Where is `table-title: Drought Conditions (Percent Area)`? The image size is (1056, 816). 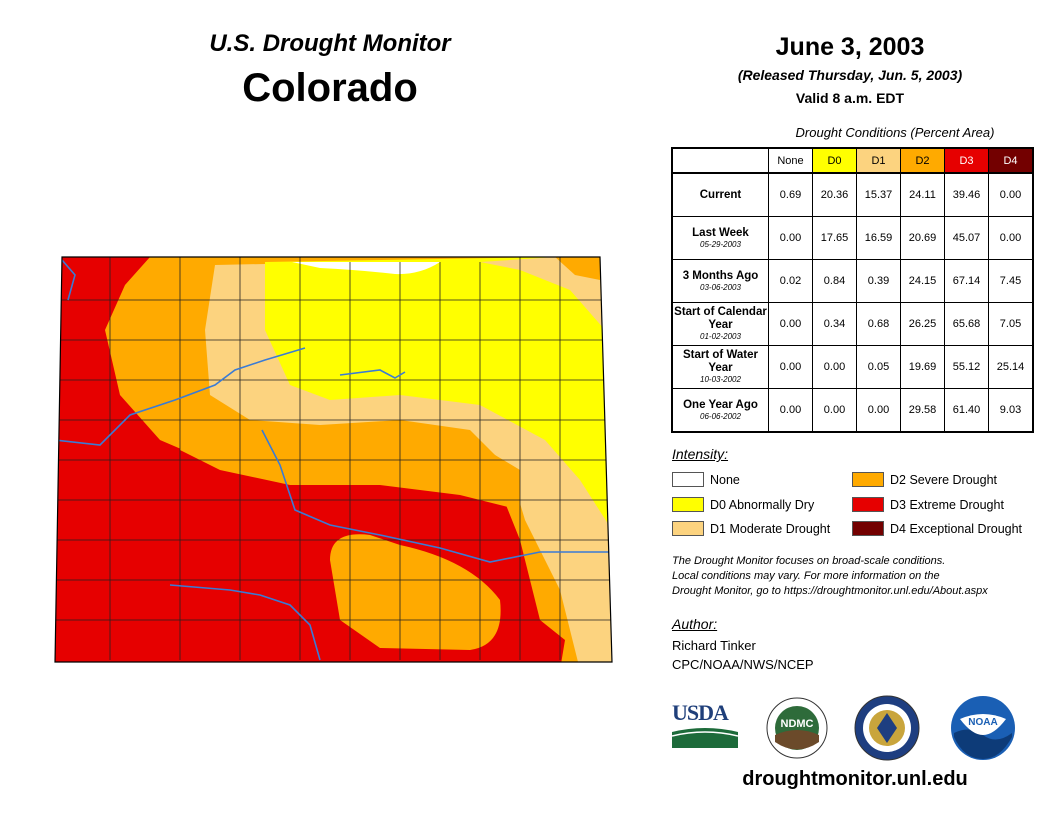
table-title: Drought Conditions (Percent Area) is located at coordinates (895, 132).